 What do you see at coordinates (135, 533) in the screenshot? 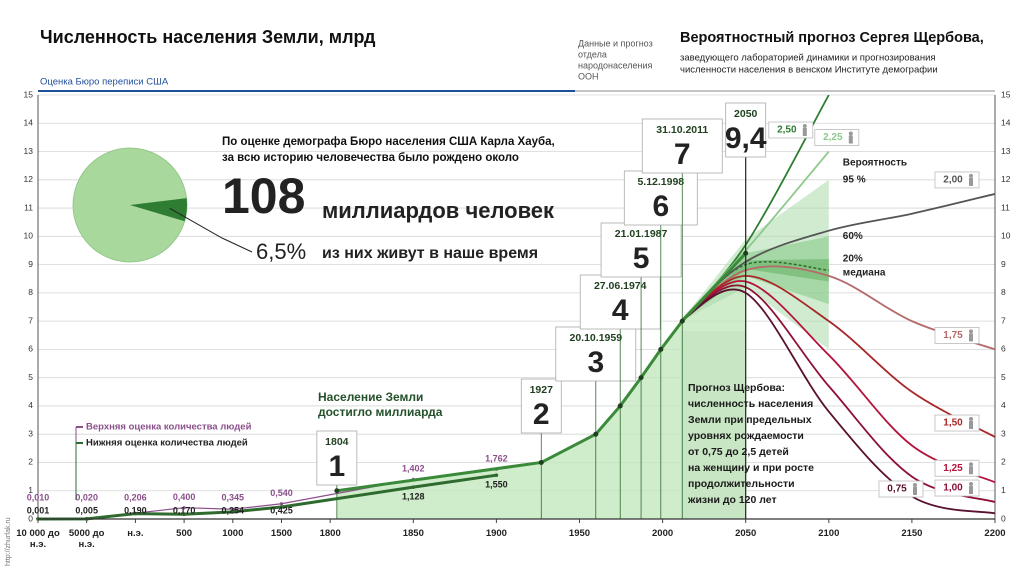
I see `x-tick-label: н.э.` at bounding box center [135, 533].